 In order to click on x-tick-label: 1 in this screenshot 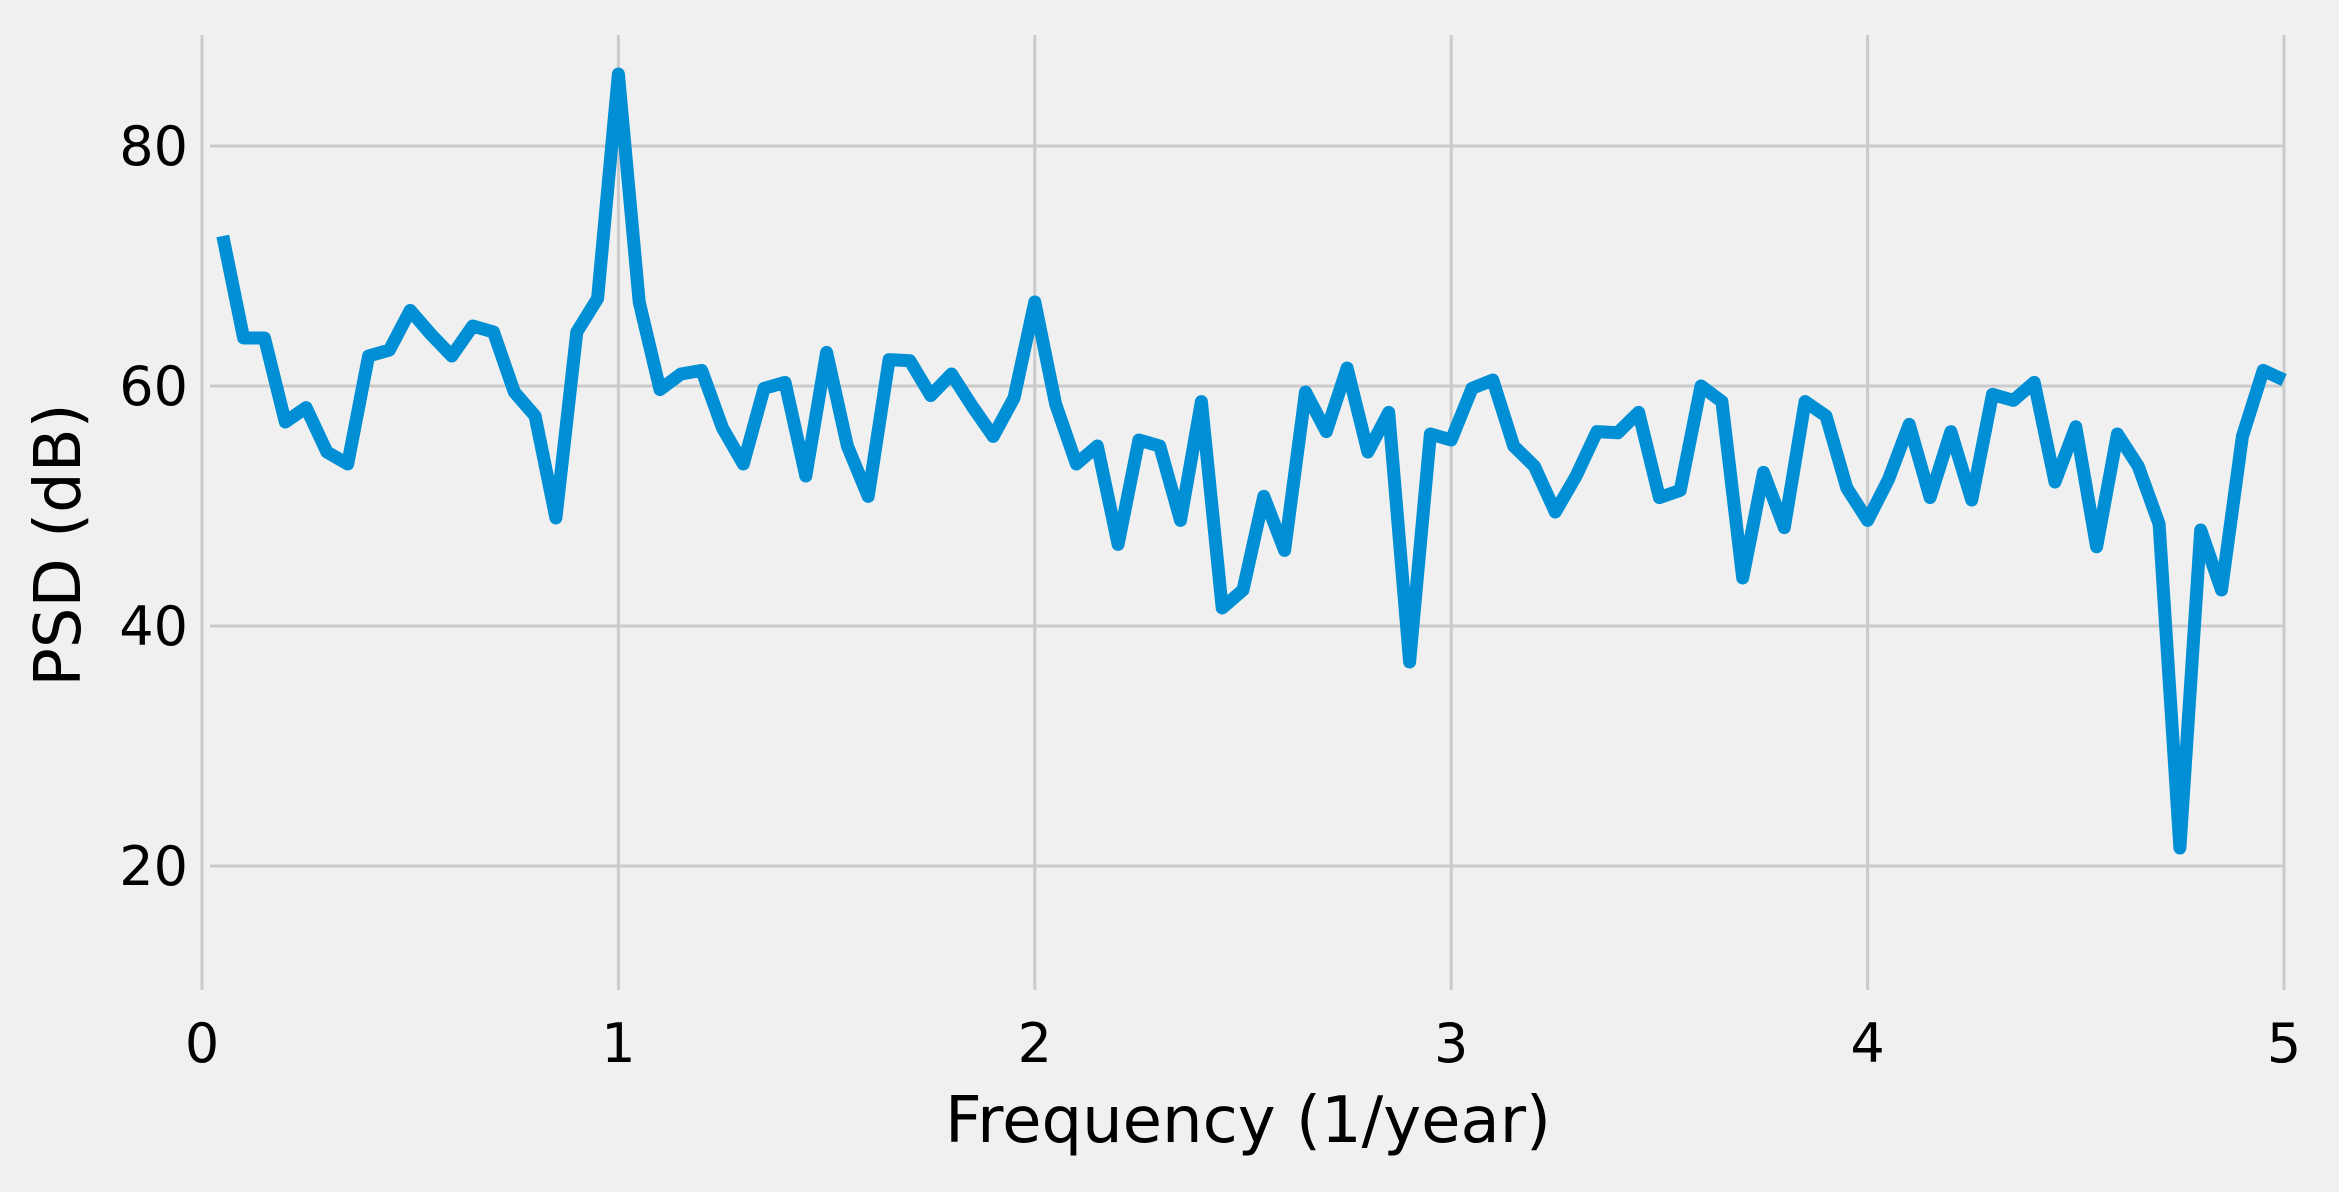, I will do `click(618, 1043)`.